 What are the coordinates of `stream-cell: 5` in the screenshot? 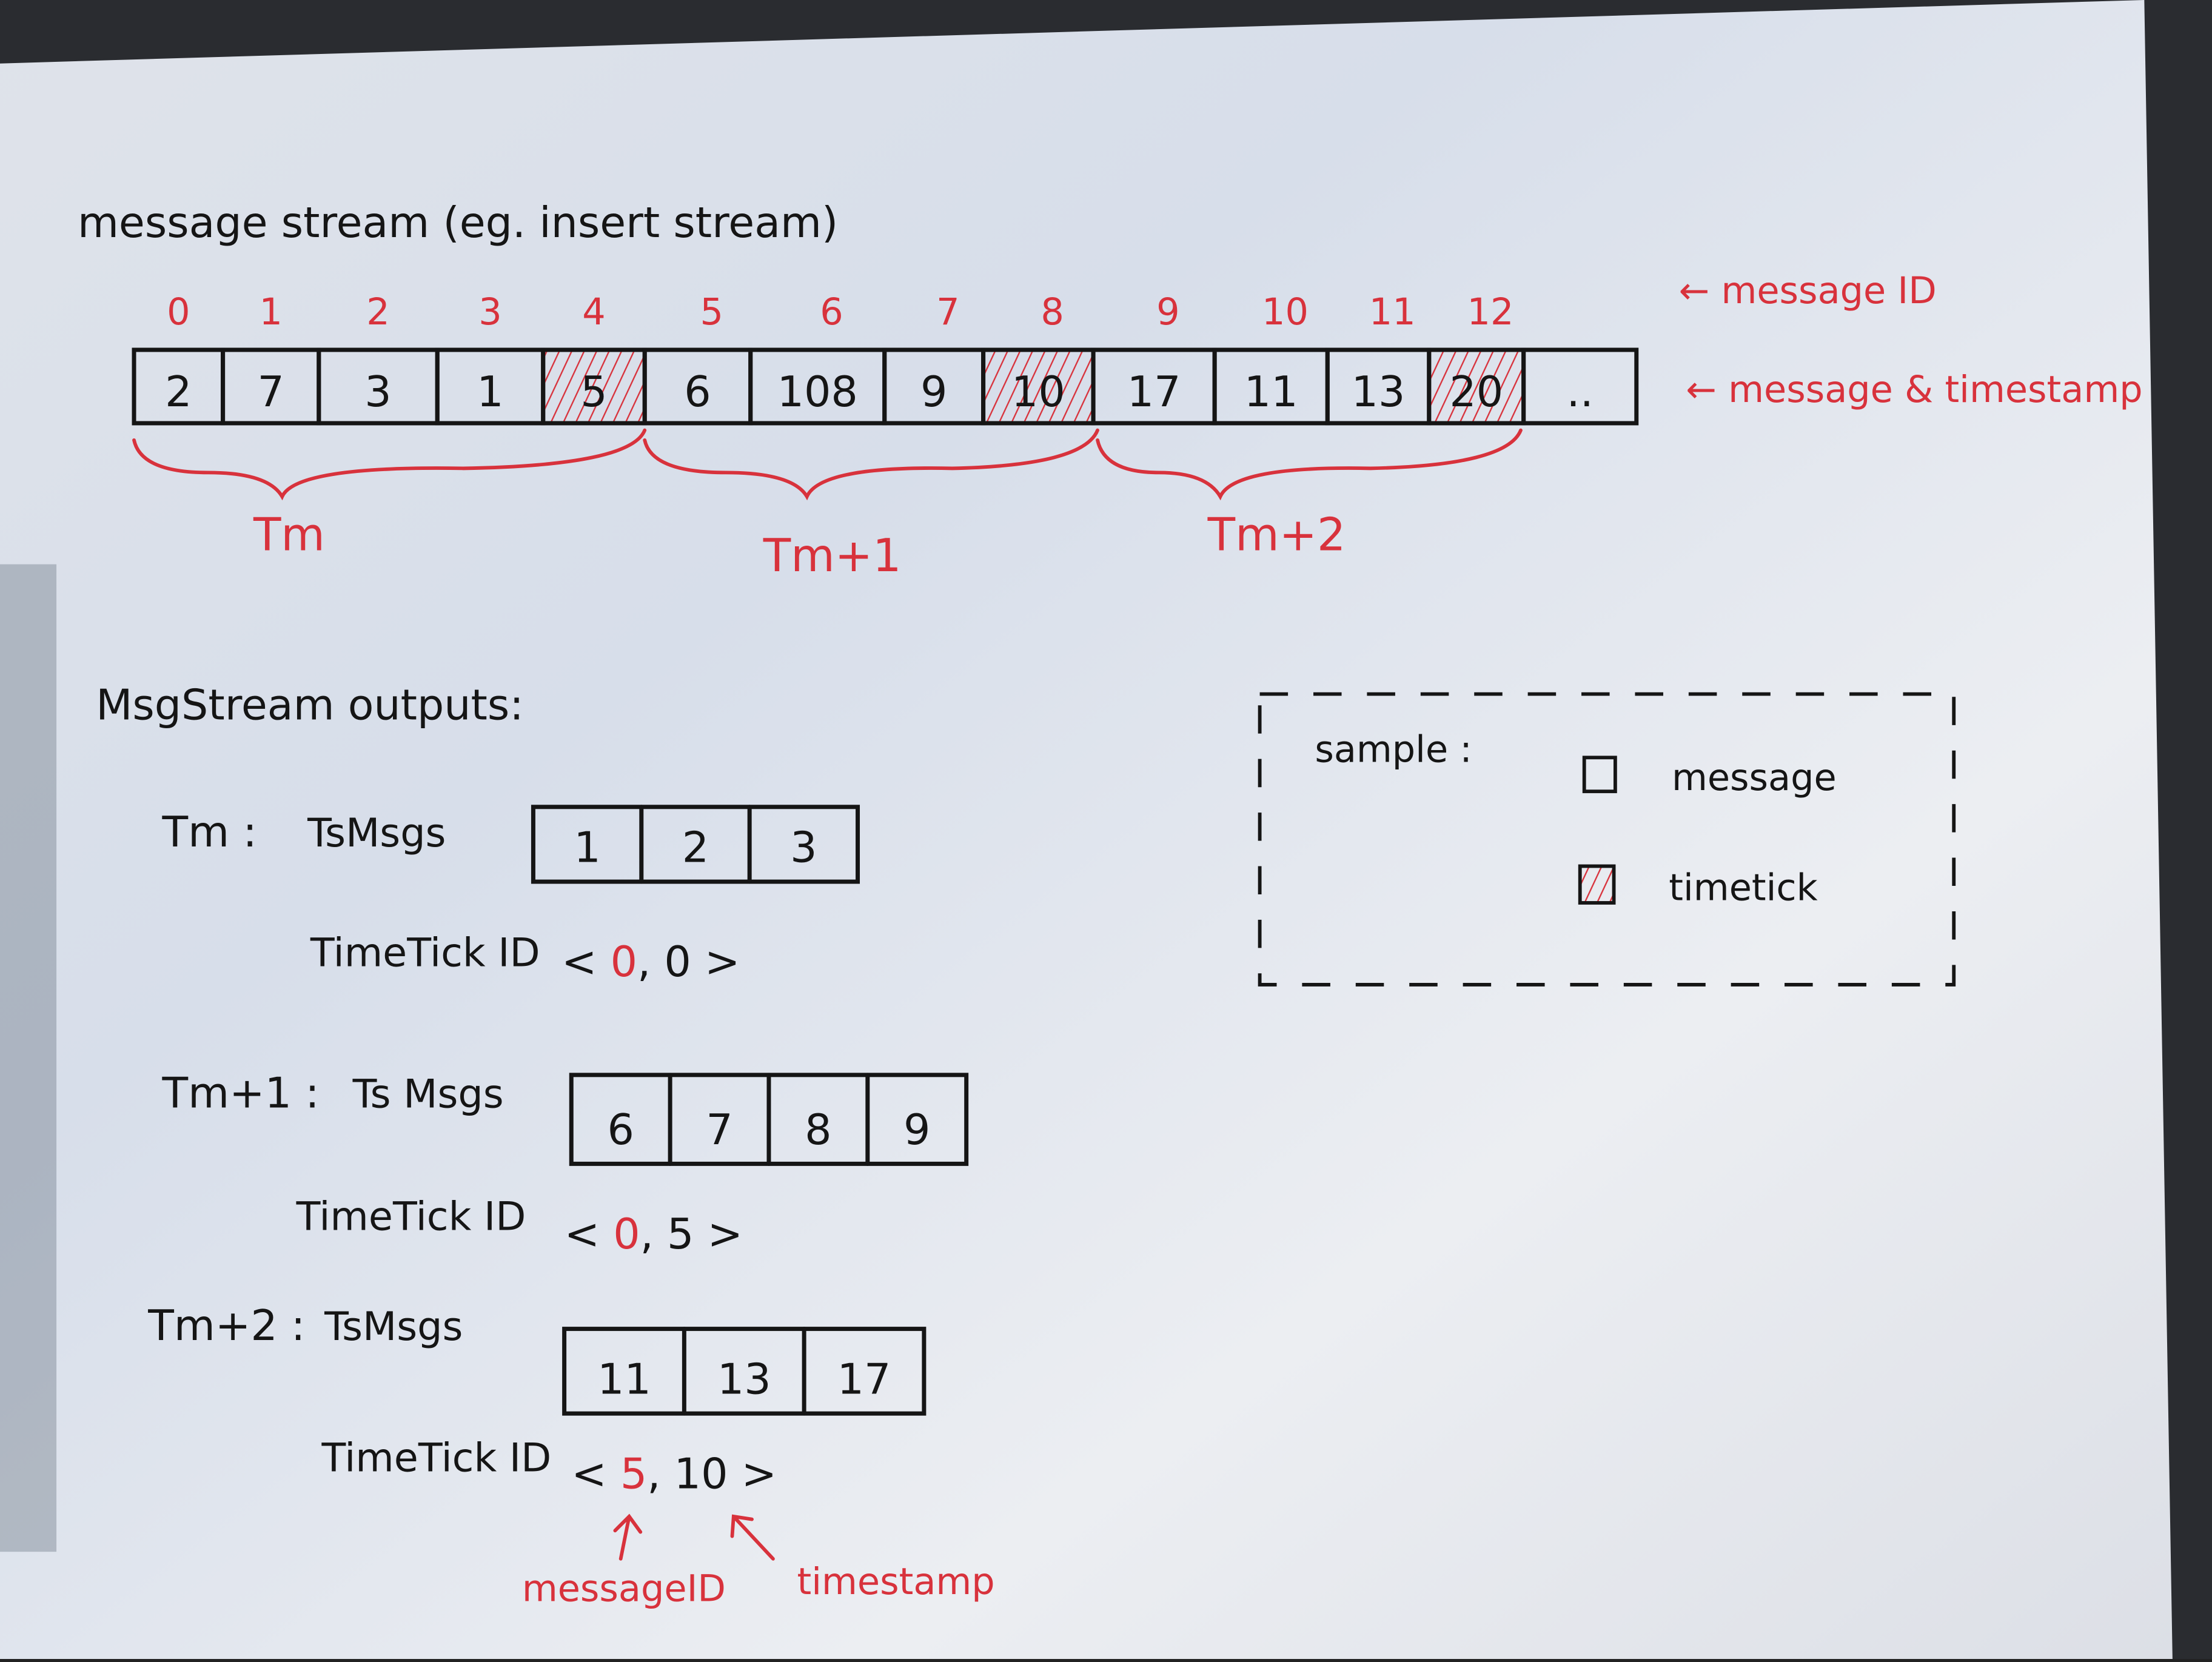 It's located at (594, 386).